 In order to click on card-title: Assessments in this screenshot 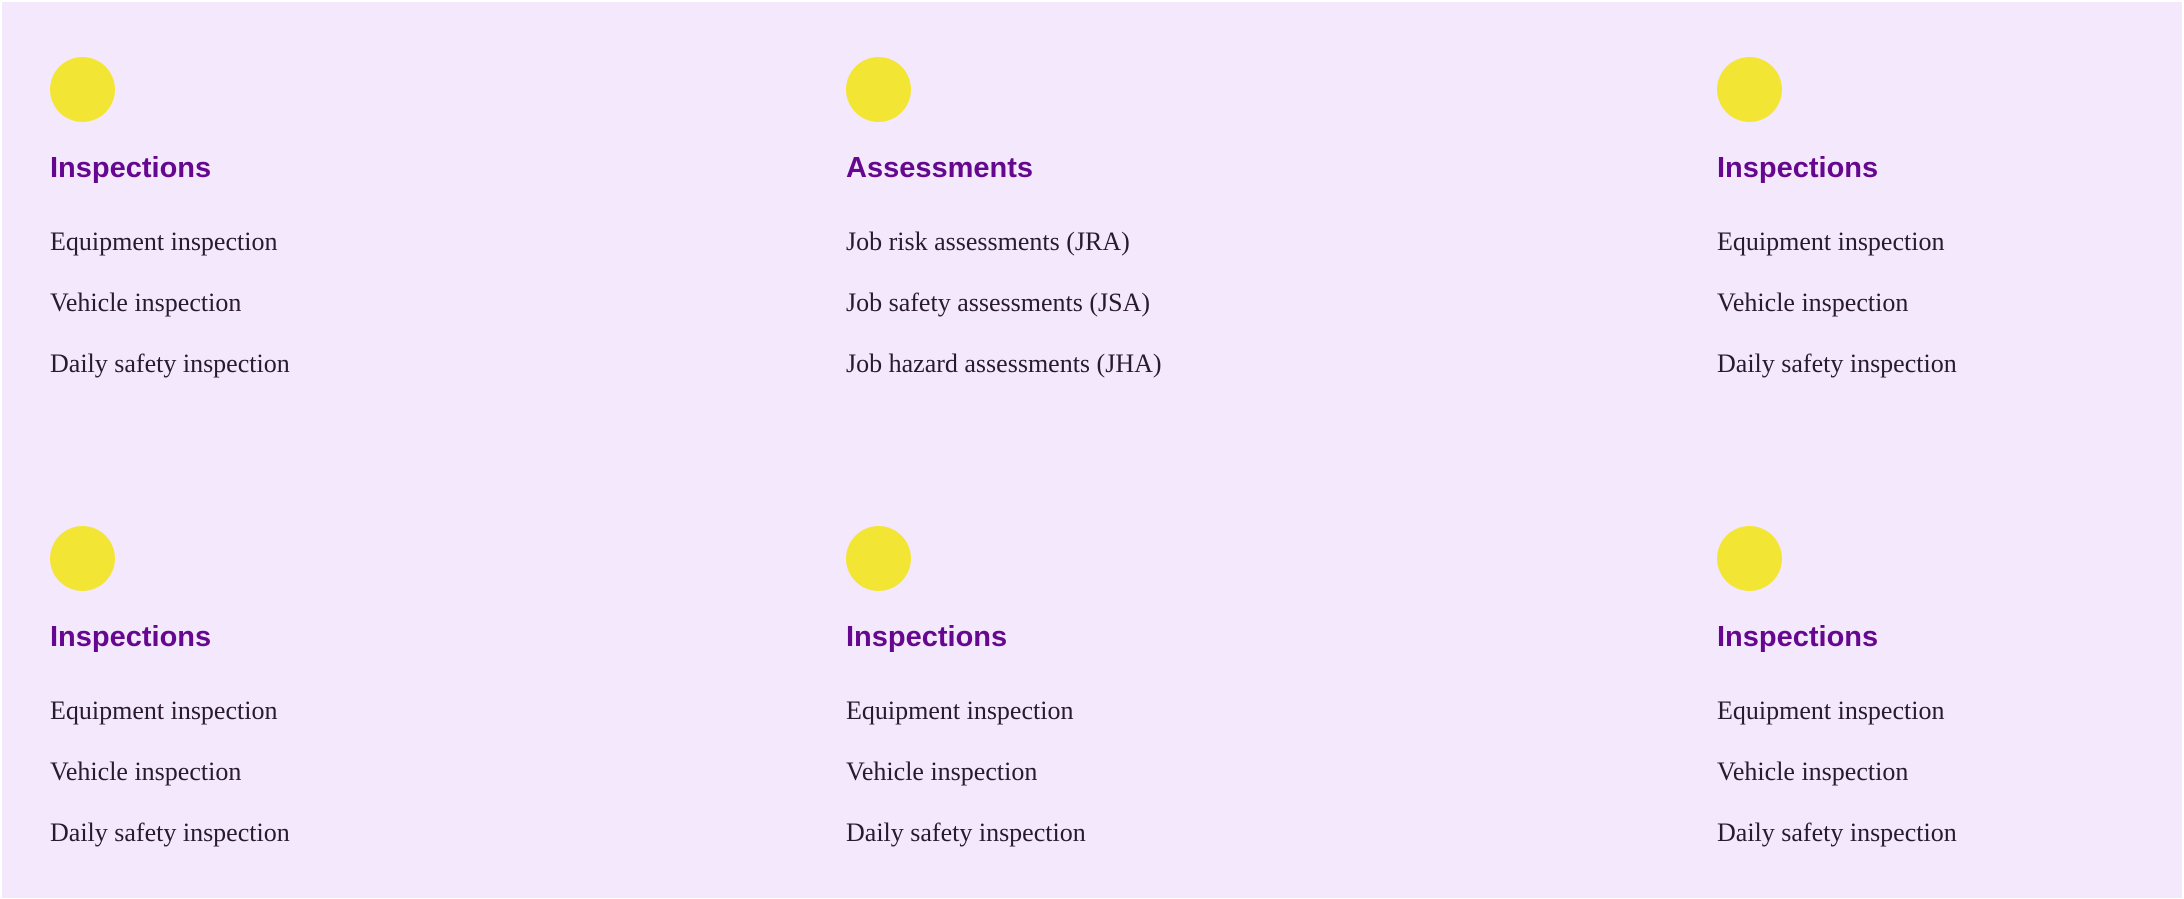, I will do `click(939, 168)`.